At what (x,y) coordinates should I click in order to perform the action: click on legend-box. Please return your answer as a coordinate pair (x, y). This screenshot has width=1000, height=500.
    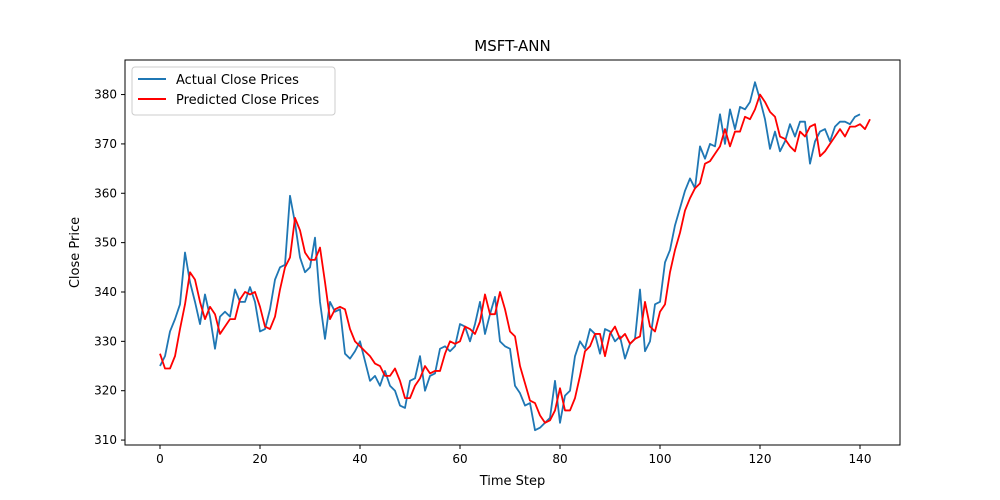
    Looking at the image, I should click on (233, 91).